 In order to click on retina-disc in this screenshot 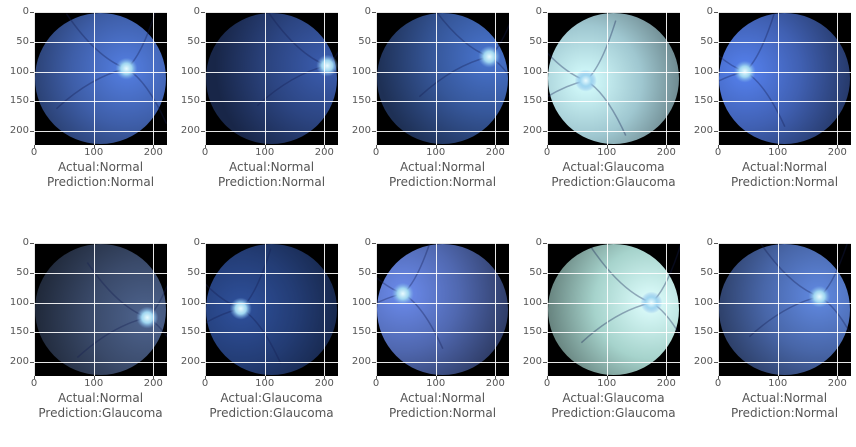, I will do `click(271, 309)`.